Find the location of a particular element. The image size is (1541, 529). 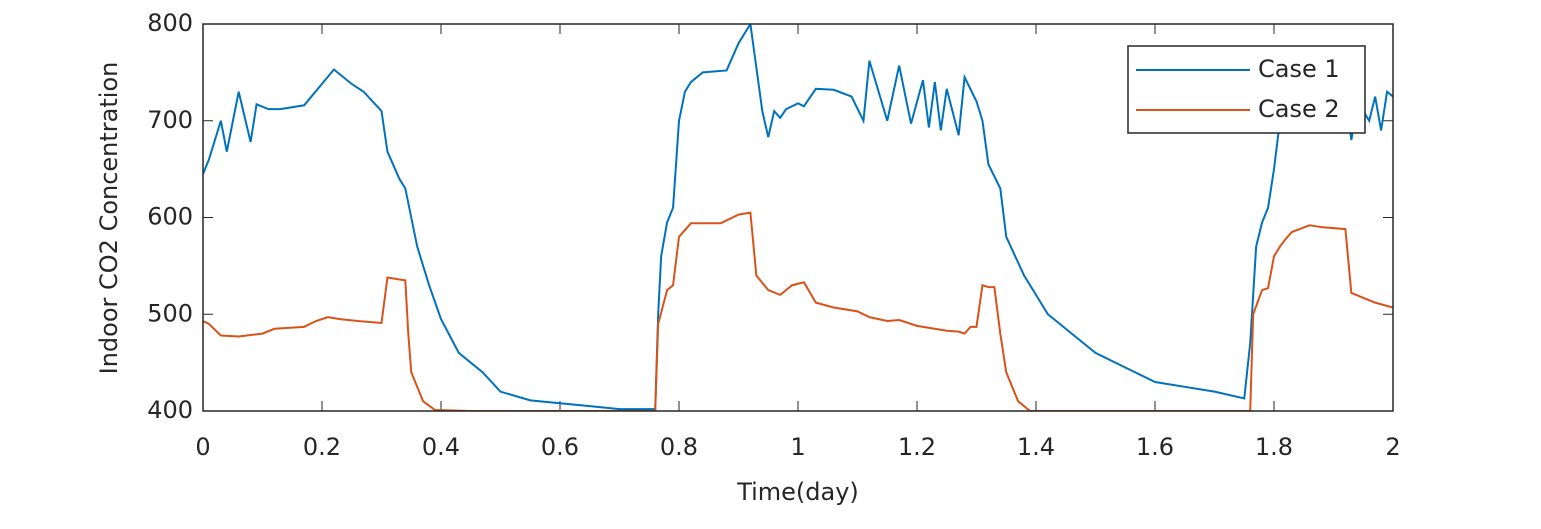

y-tick-label: 600 is located at coordinates (170, 217).